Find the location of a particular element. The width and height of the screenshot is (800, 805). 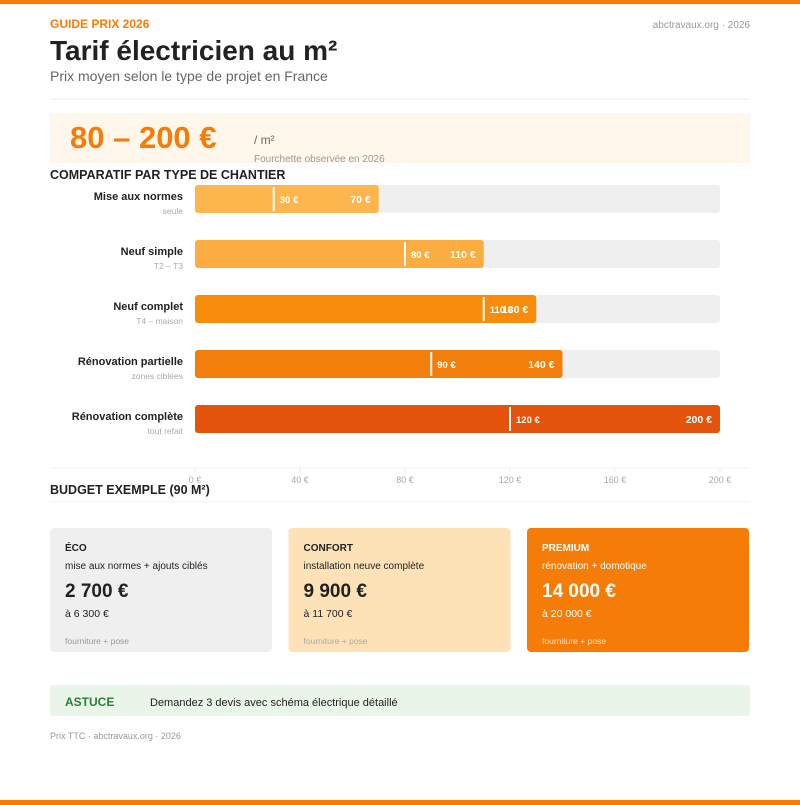

high-label: 140 € is located at coordinates (541, 365).